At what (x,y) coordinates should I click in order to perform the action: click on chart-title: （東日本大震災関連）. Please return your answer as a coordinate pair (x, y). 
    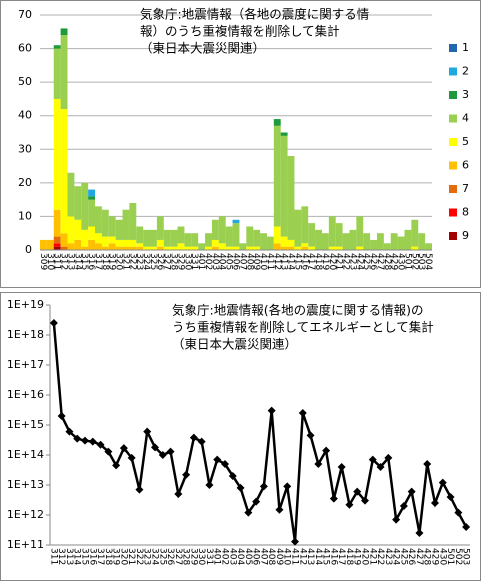
    Looking at the image, I should click on (234, 344).